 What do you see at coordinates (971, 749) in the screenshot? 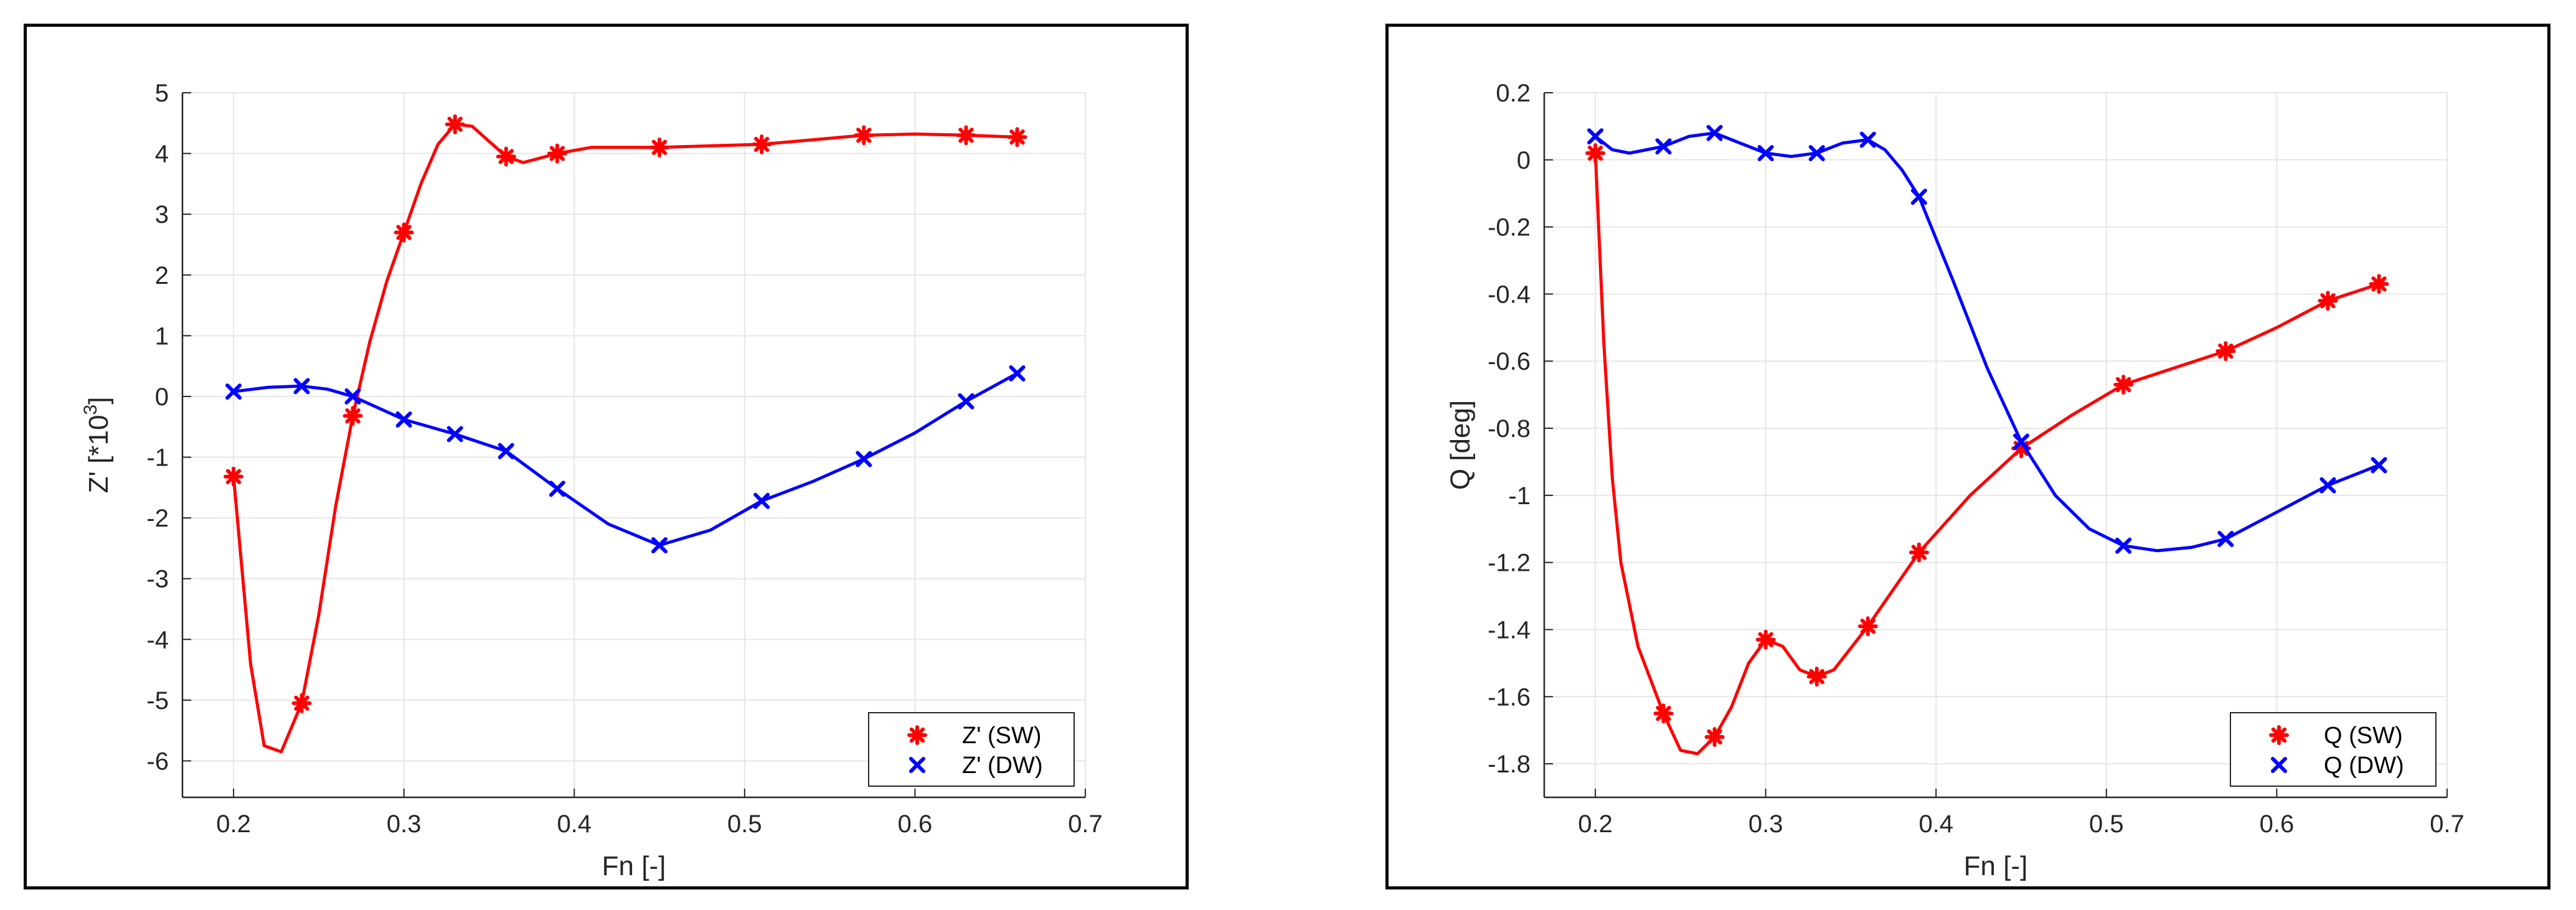
I see `legend: Z' (SW) Z' (DW)` at bounding box center [971, 749].